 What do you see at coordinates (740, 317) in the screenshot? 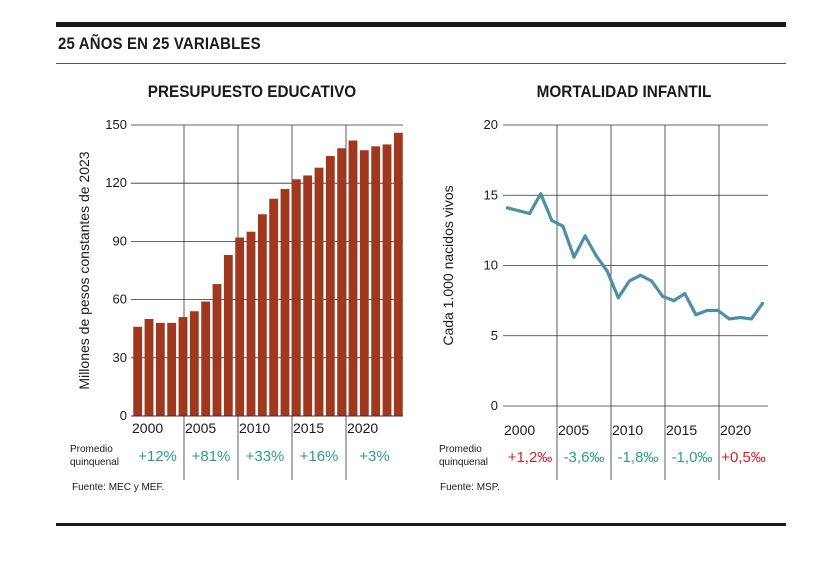
I see `data-point-2020` at bounding box center [740, 317].